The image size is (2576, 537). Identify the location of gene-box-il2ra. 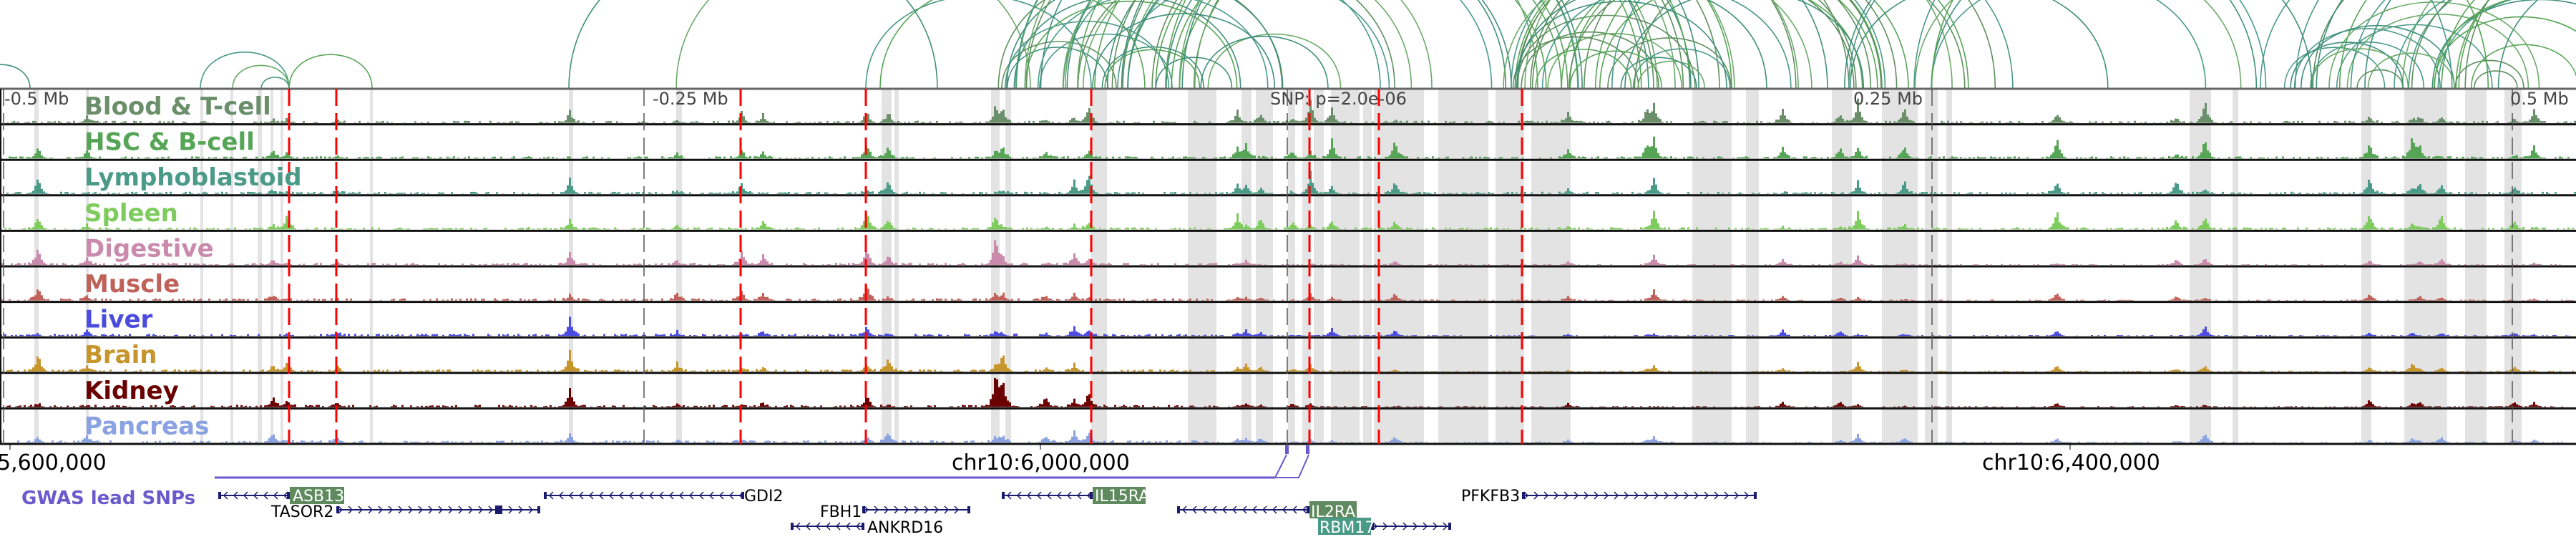
(1333, 509).